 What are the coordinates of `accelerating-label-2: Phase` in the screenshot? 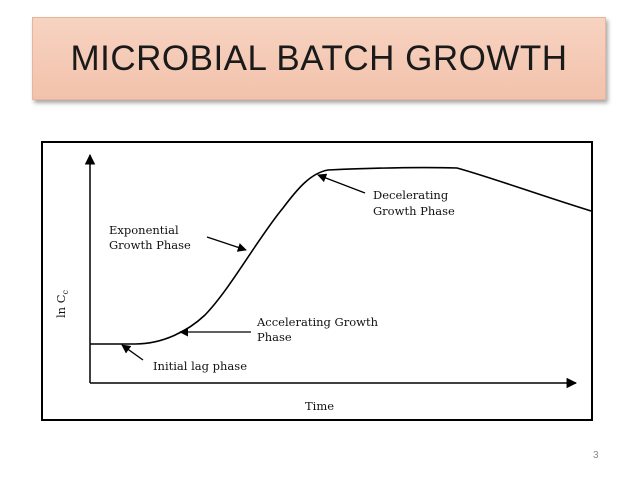 It's located at (274, 337).